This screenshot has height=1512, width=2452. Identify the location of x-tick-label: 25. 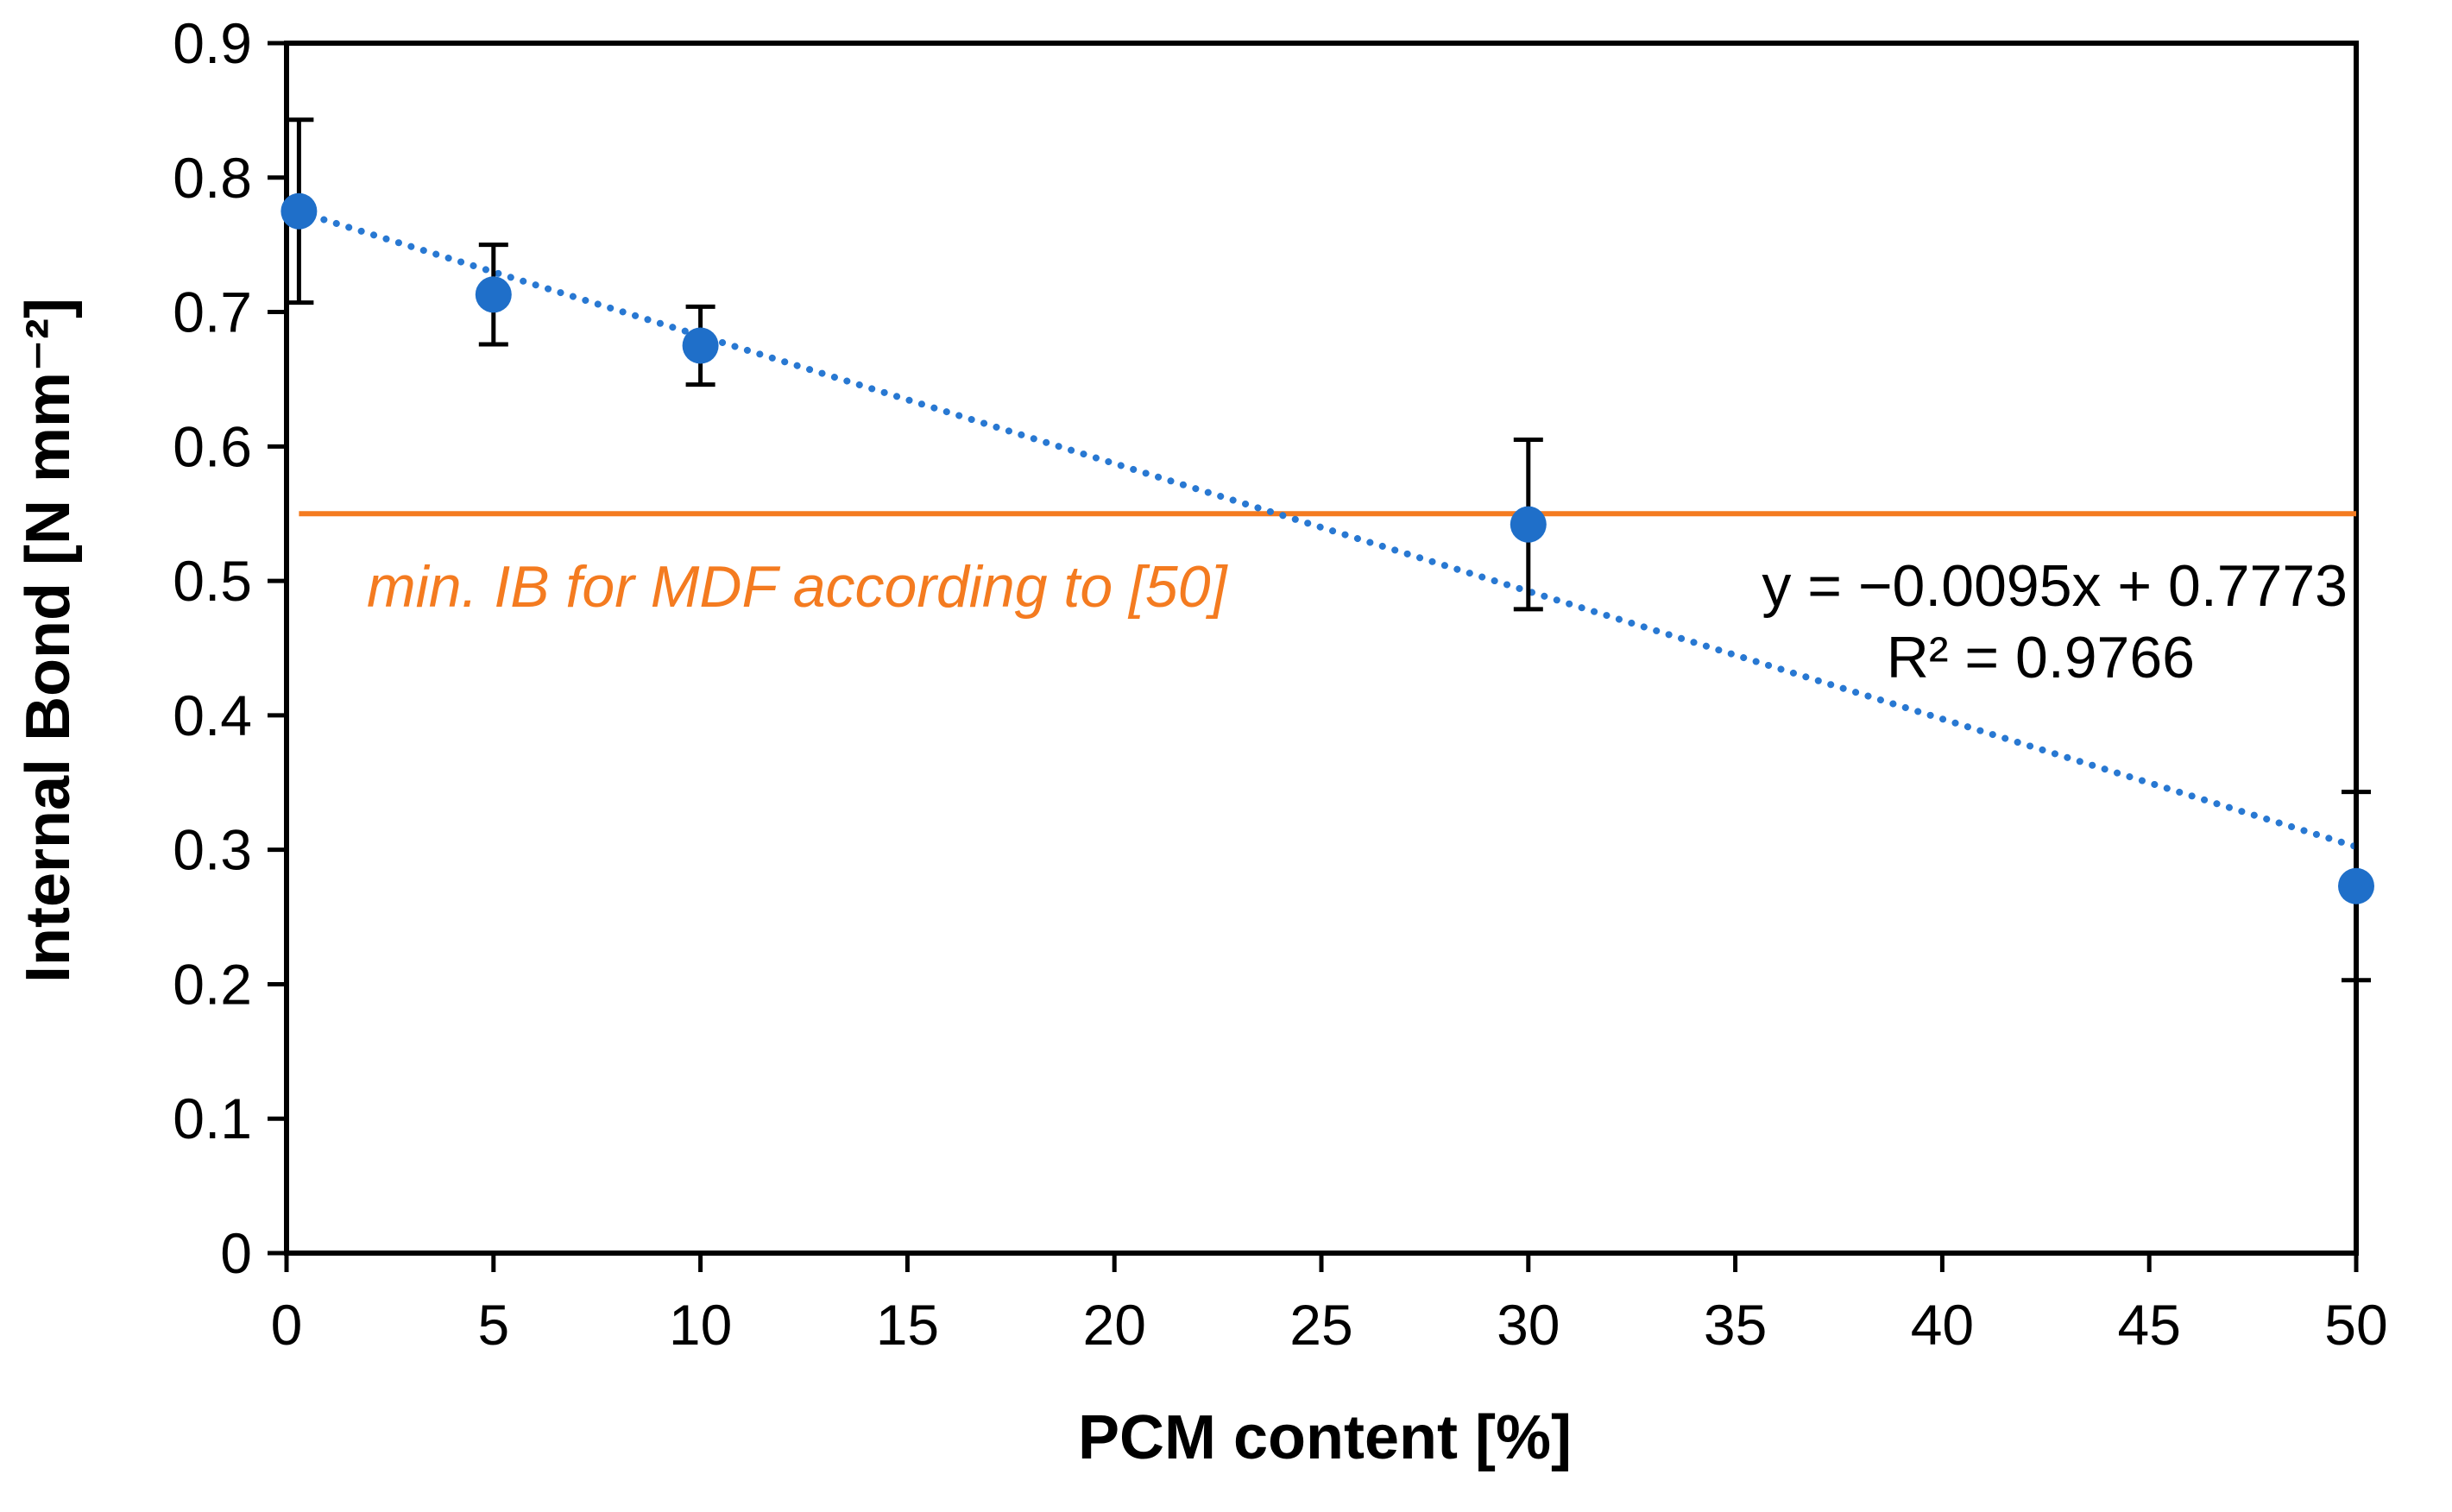
(1320, 1325).